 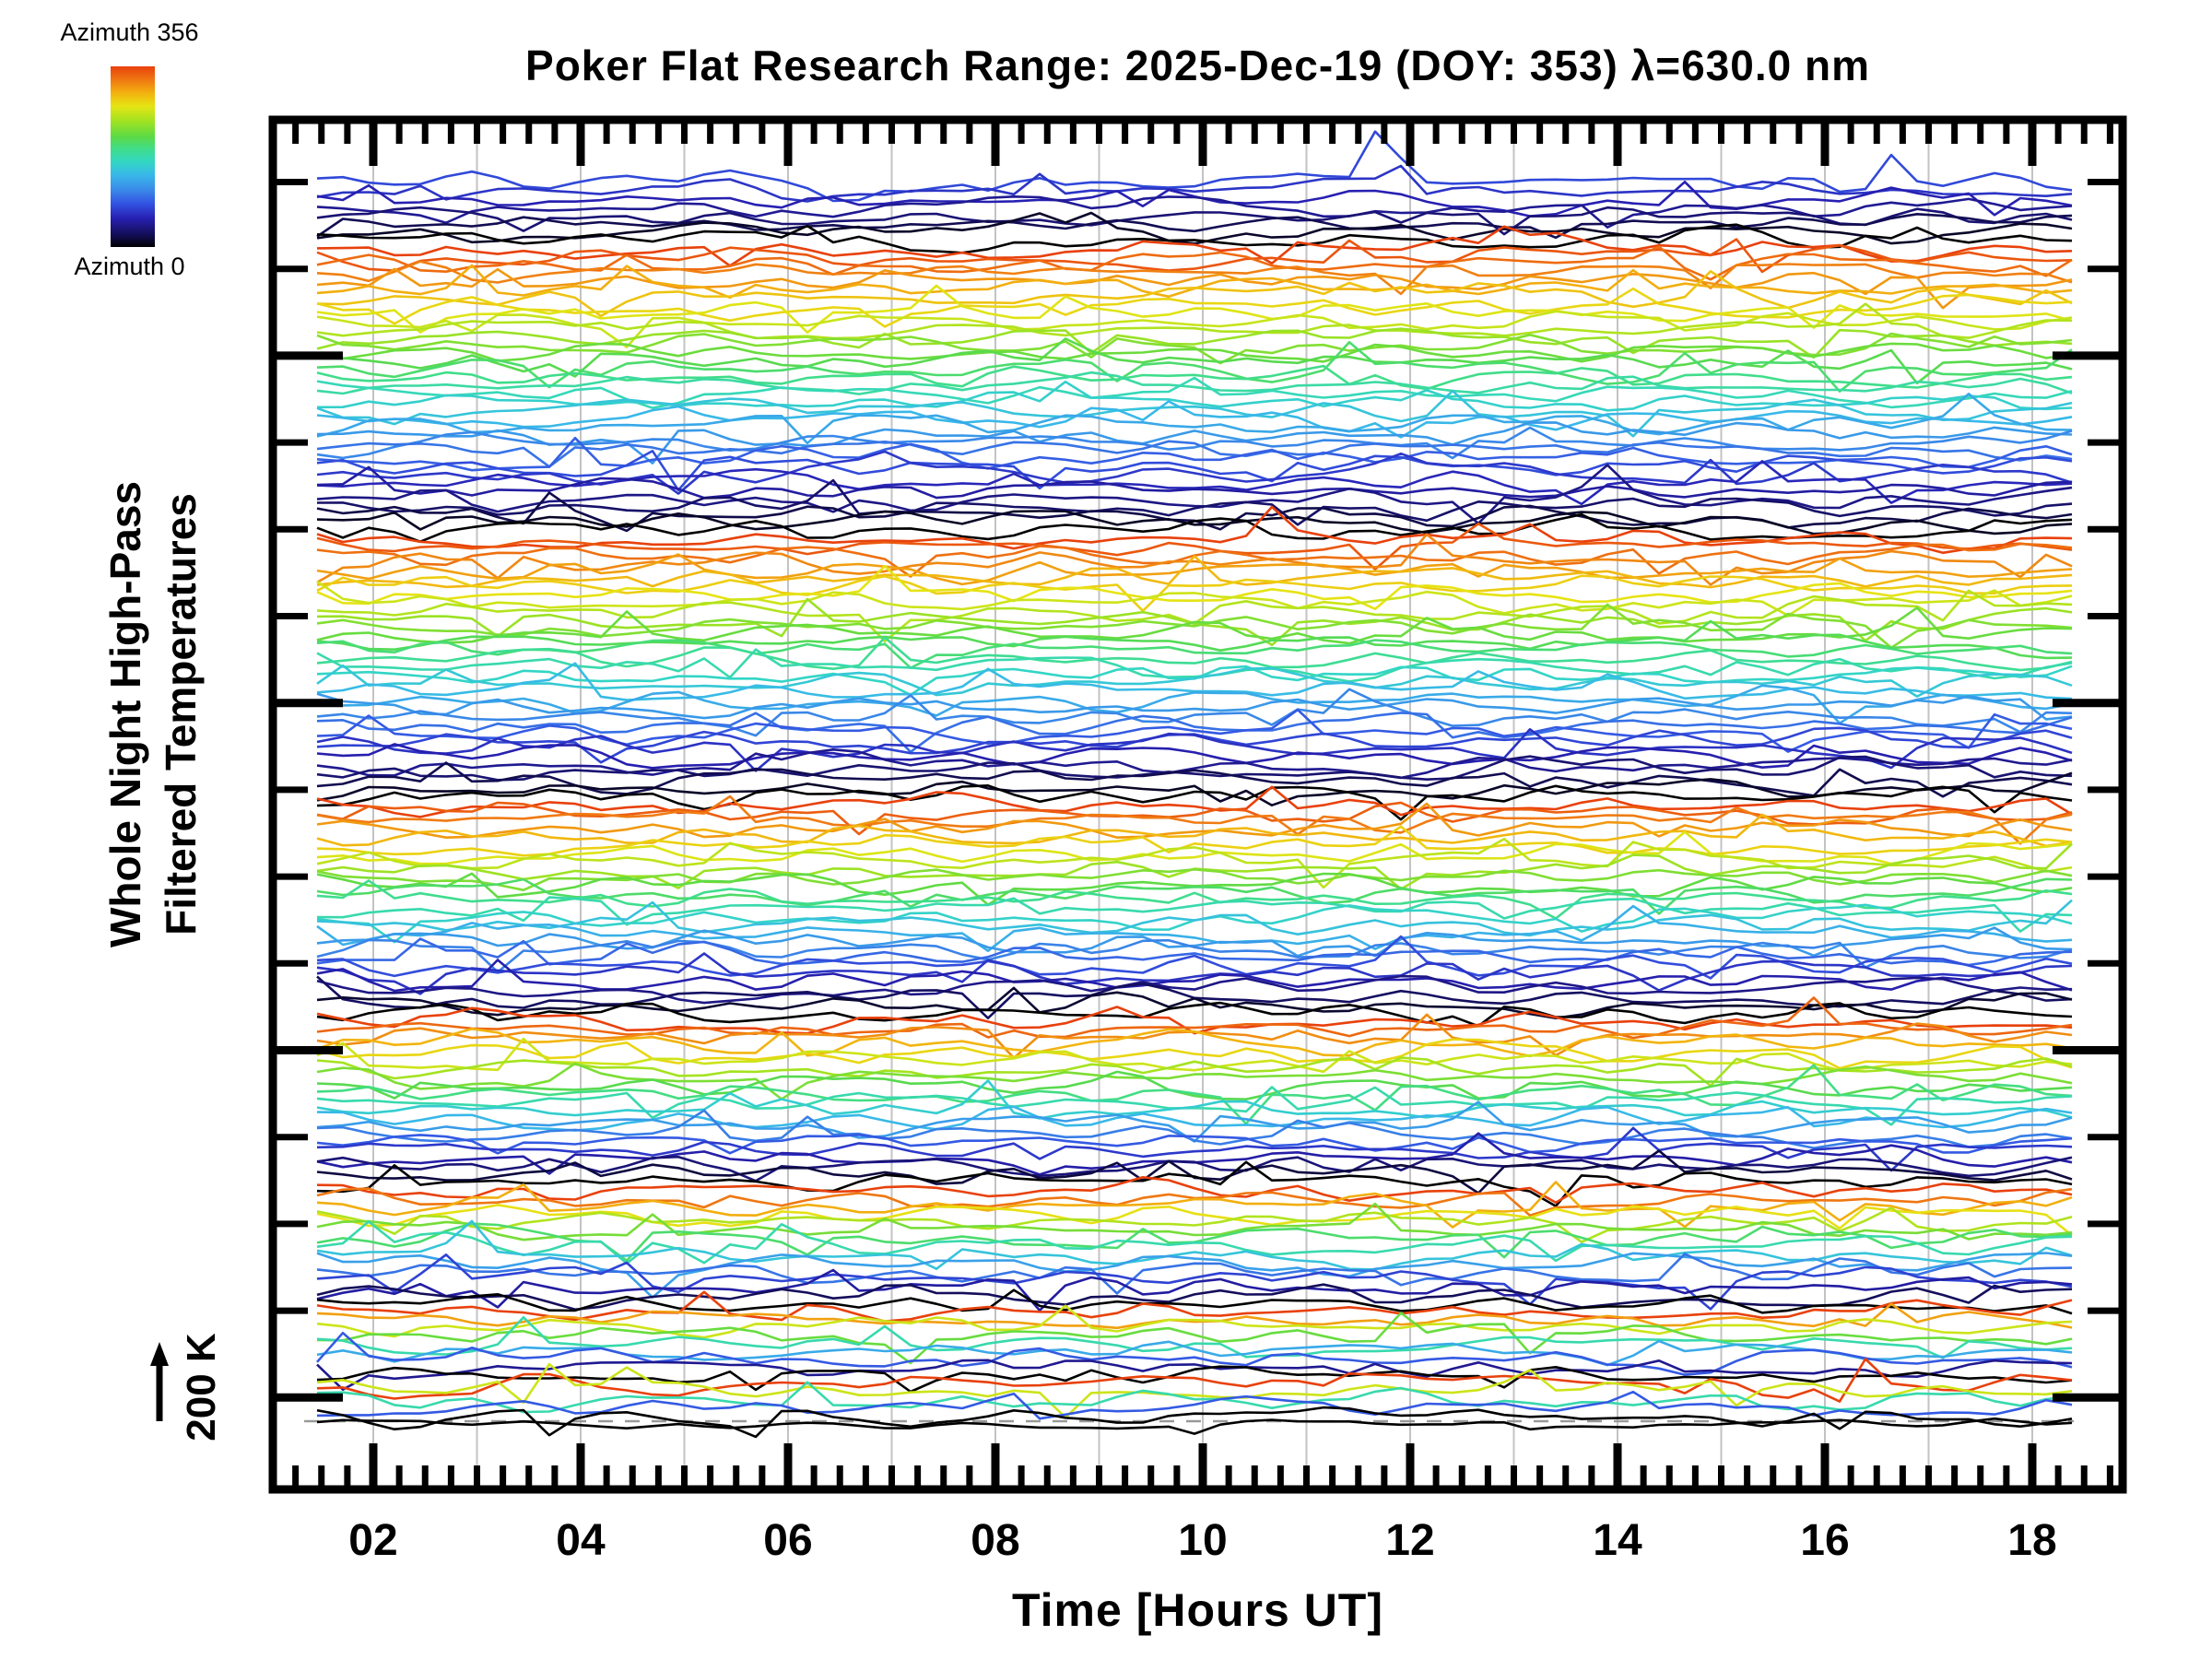 I want to click on y-axis-label-line2: Filtered Temperatures, so click(x=181, y=714).